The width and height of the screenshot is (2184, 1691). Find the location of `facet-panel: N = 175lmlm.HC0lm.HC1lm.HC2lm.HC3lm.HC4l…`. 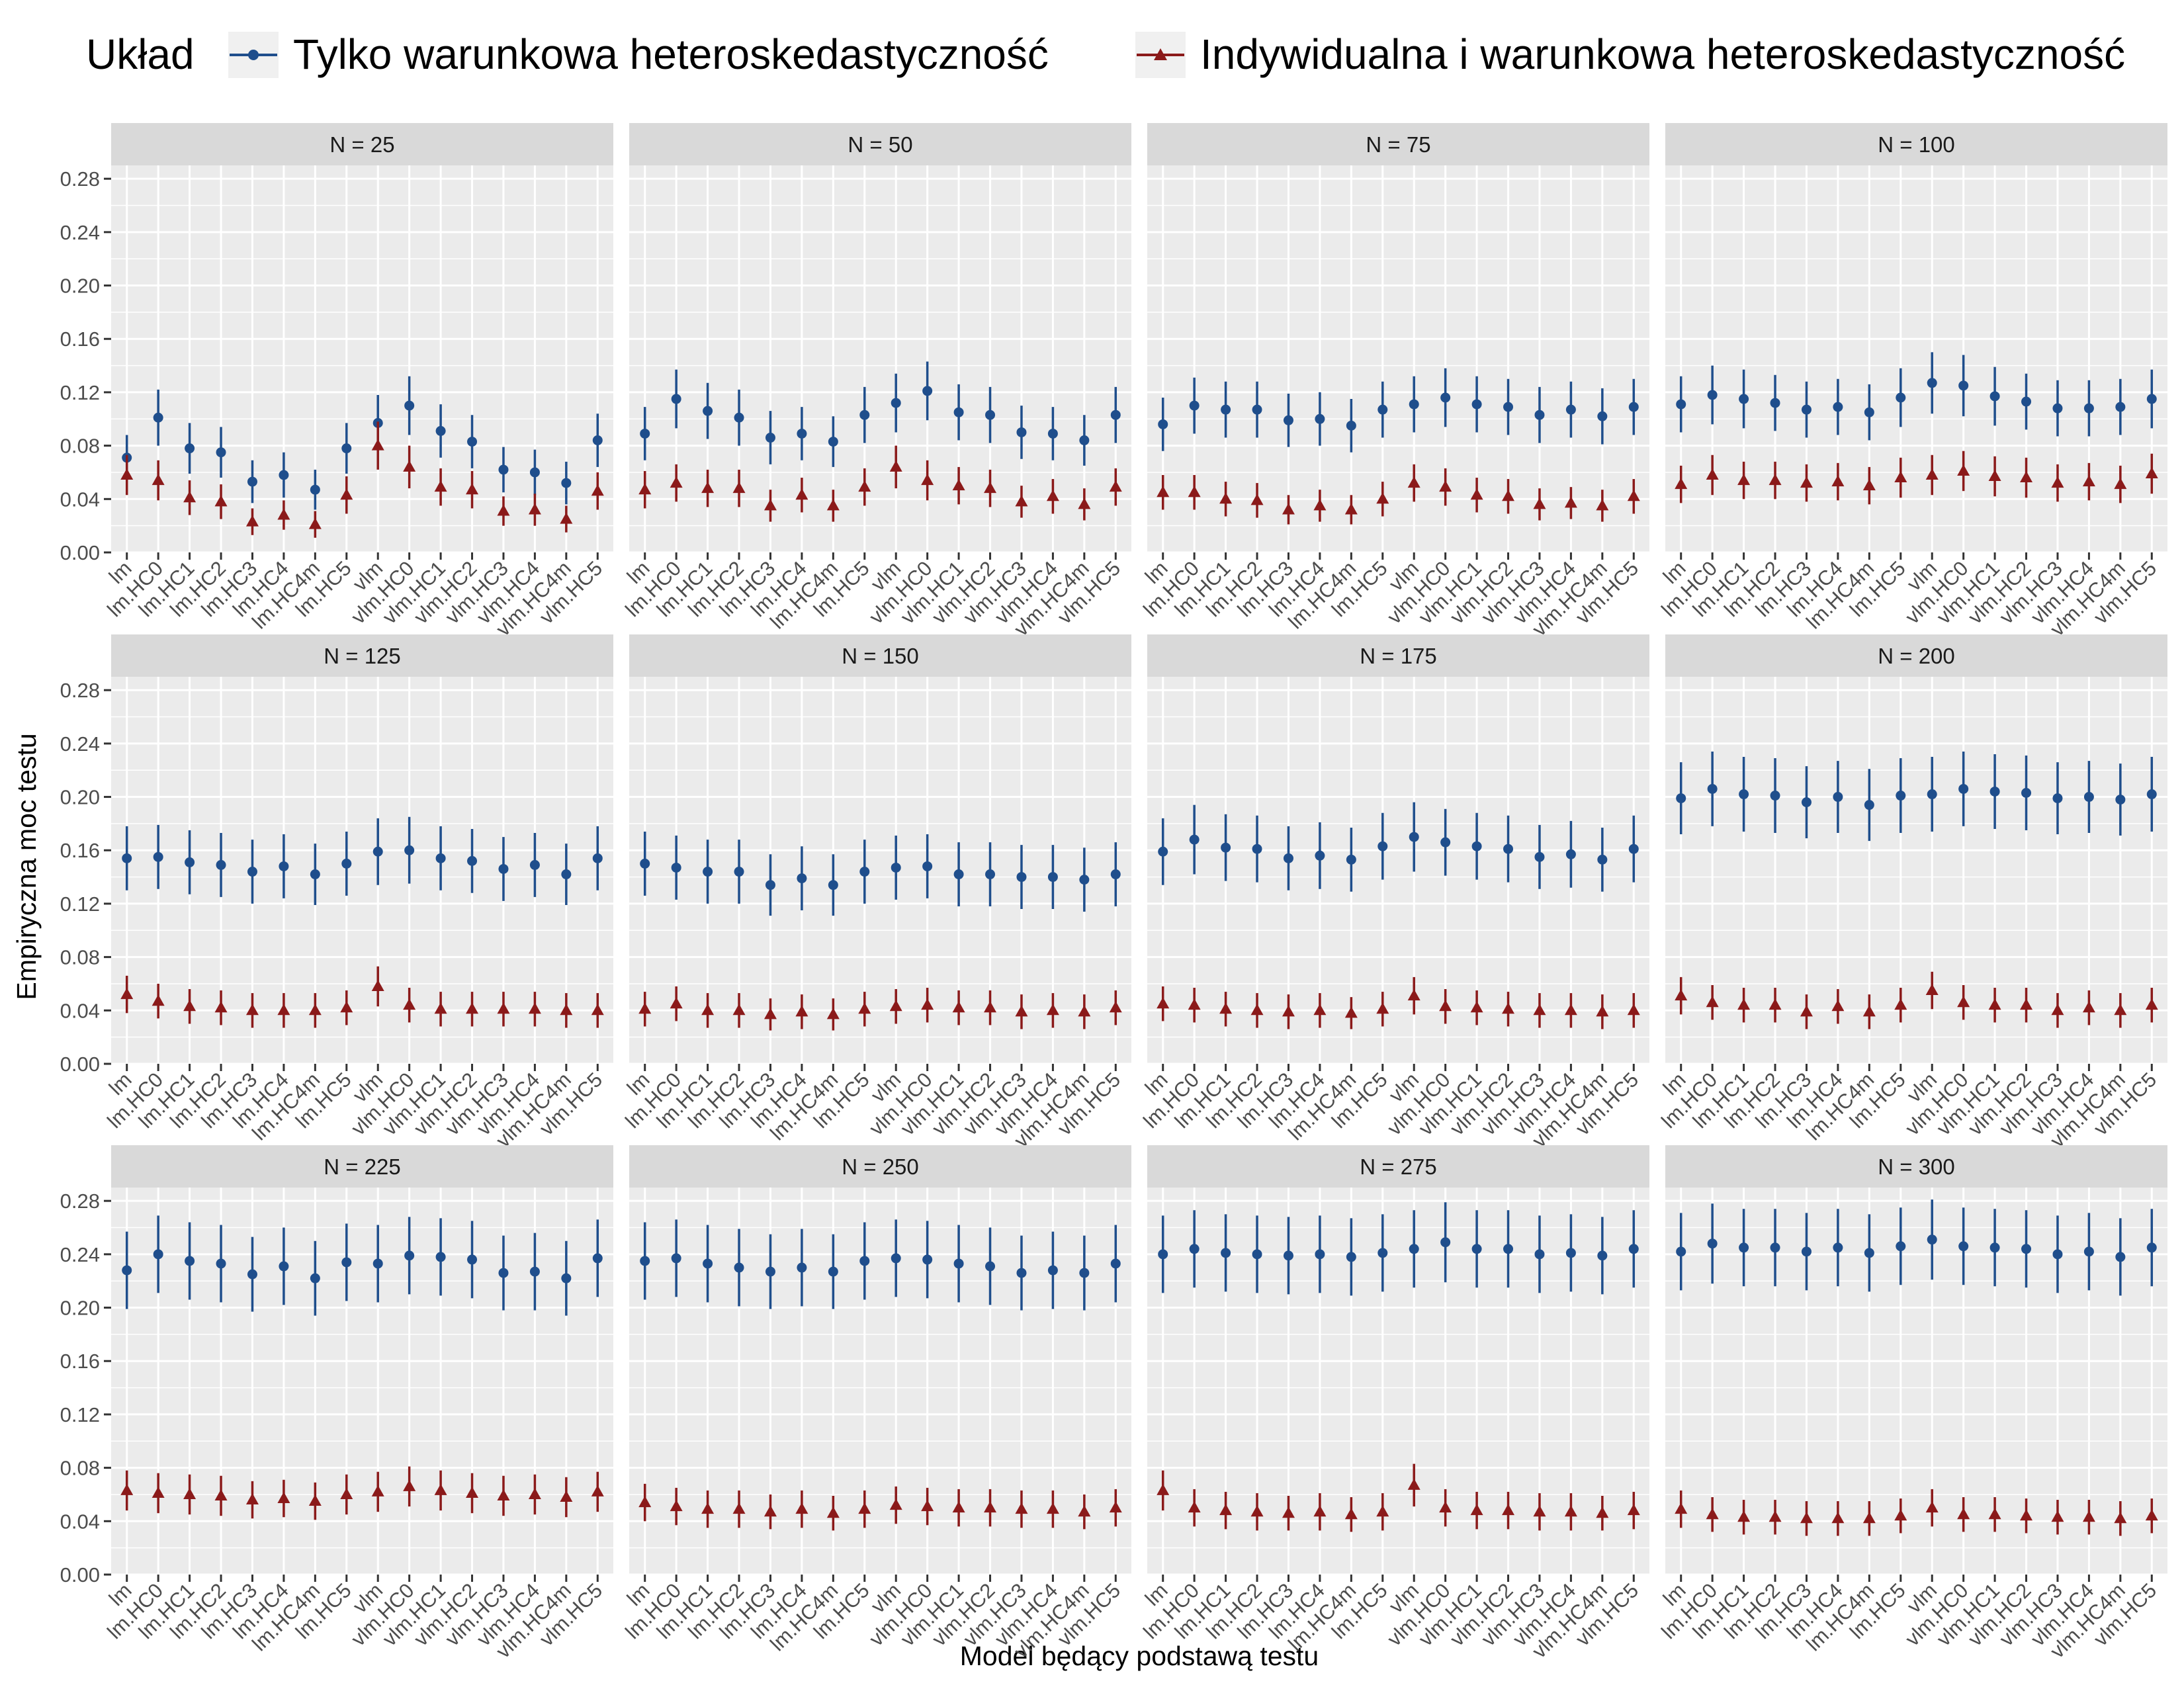

facet-panel: N = 175lmlm.HC0lm.HC1lm.HC2lm.HC3lm.HC4l… is located at coordinates (1394, 893).